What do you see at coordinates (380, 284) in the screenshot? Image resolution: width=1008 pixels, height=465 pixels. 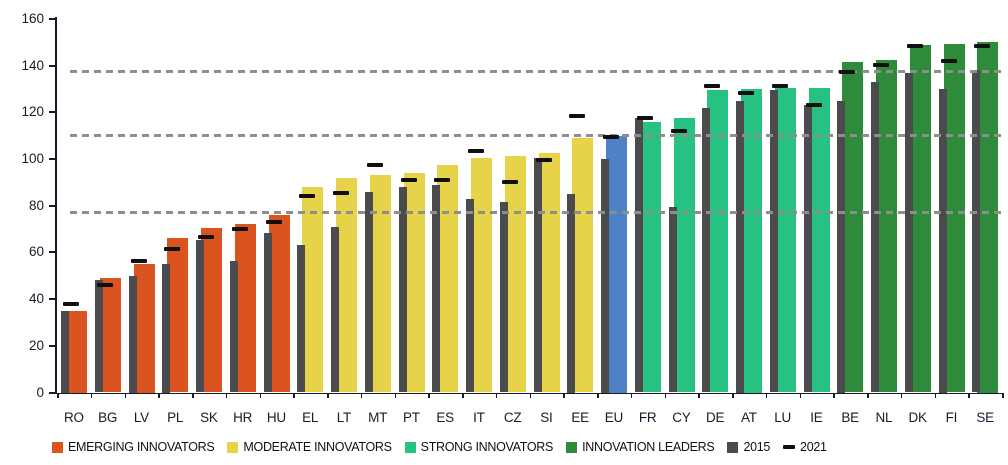 I see `bar-current-MT` at bounding box center [380, 284].